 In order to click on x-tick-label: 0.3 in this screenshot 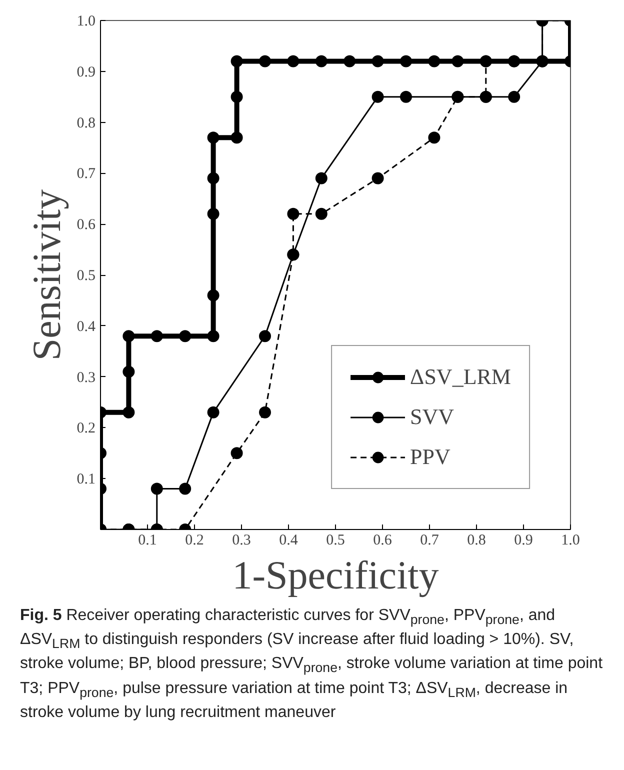, I will do `click(241, 540)`.